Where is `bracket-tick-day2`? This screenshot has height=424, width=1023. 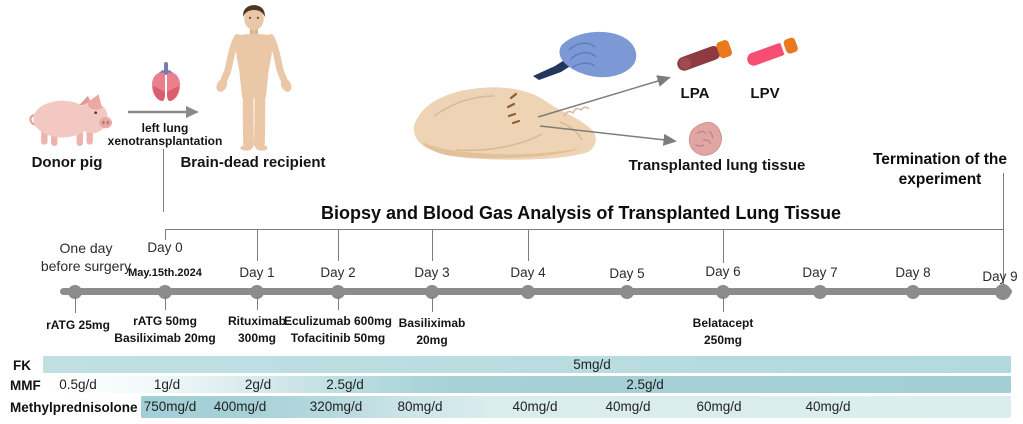
bracket-tick-day2 is located at coordinates (338, 245).